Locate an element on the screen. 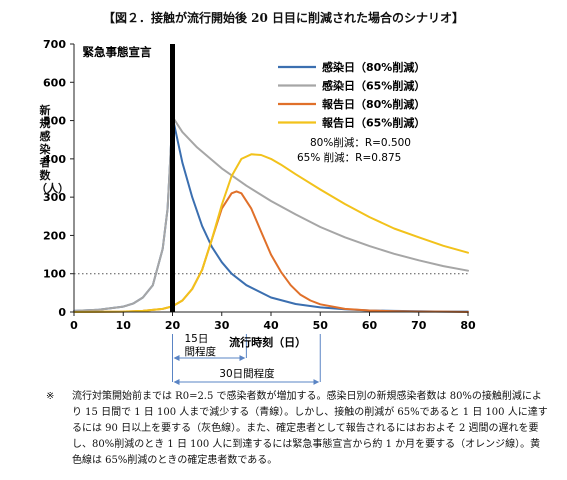 Image resolution: width=567 pixels, height=480 pixels. x-tick-label: 20 is located at coordinates (173, 325).